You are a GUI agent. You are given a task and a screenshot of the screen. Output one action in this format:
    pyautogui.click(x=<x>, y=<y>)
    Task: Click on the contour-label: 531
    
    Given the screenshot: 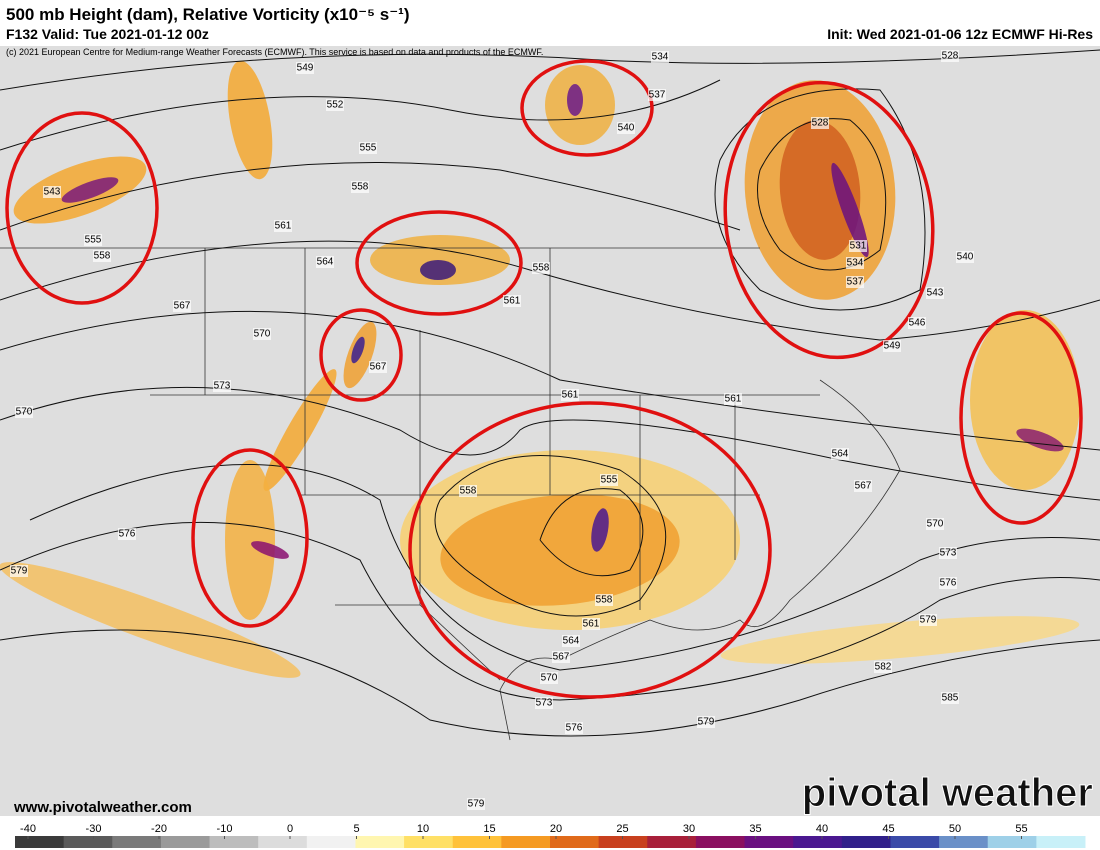 What is the action you would take?
    pyautogui.click(x=858, y=246)
    